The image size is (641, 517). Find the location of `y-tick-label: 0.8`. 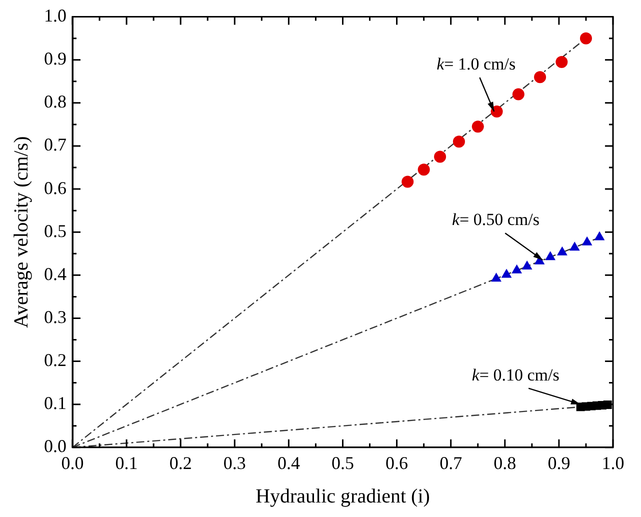

y-tick-label: 0.8 is located at coordinates (55, 102).